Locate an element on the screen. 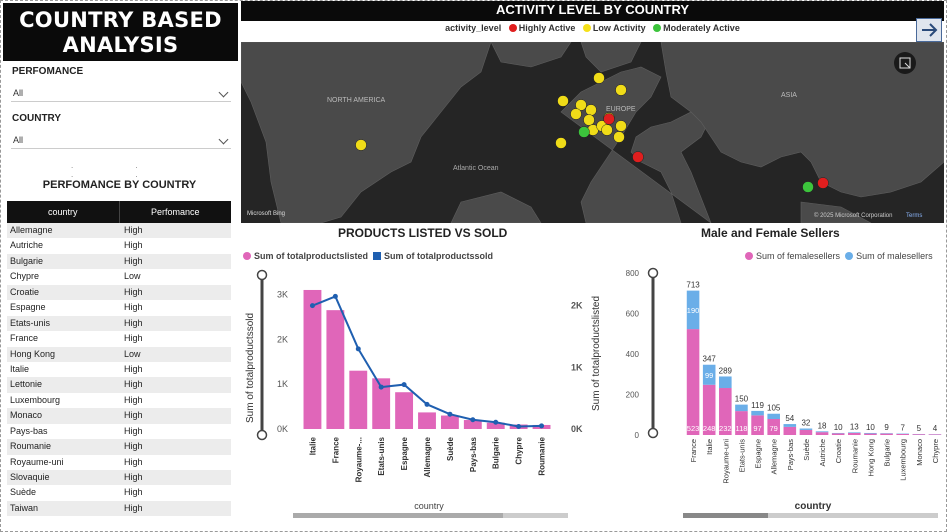  table-row: Monaco High is located at coordinates (119, 416).